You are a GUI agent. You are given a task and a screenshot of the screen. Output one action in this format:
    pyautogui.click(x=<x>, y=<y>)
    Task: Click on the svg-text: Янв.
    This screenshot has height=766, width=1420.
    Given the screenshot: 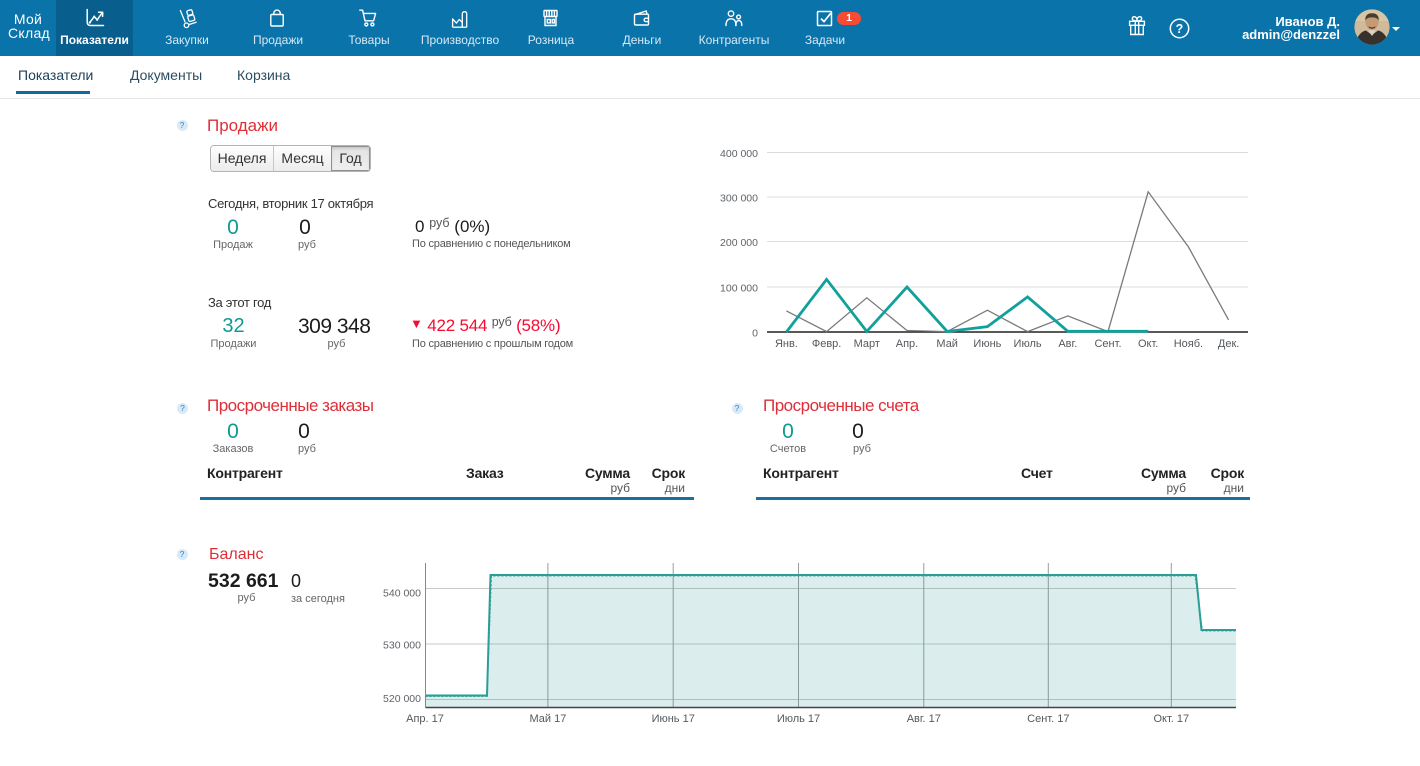 What is the action you would take?
    pyautogui.click(x=786, y=344)
    